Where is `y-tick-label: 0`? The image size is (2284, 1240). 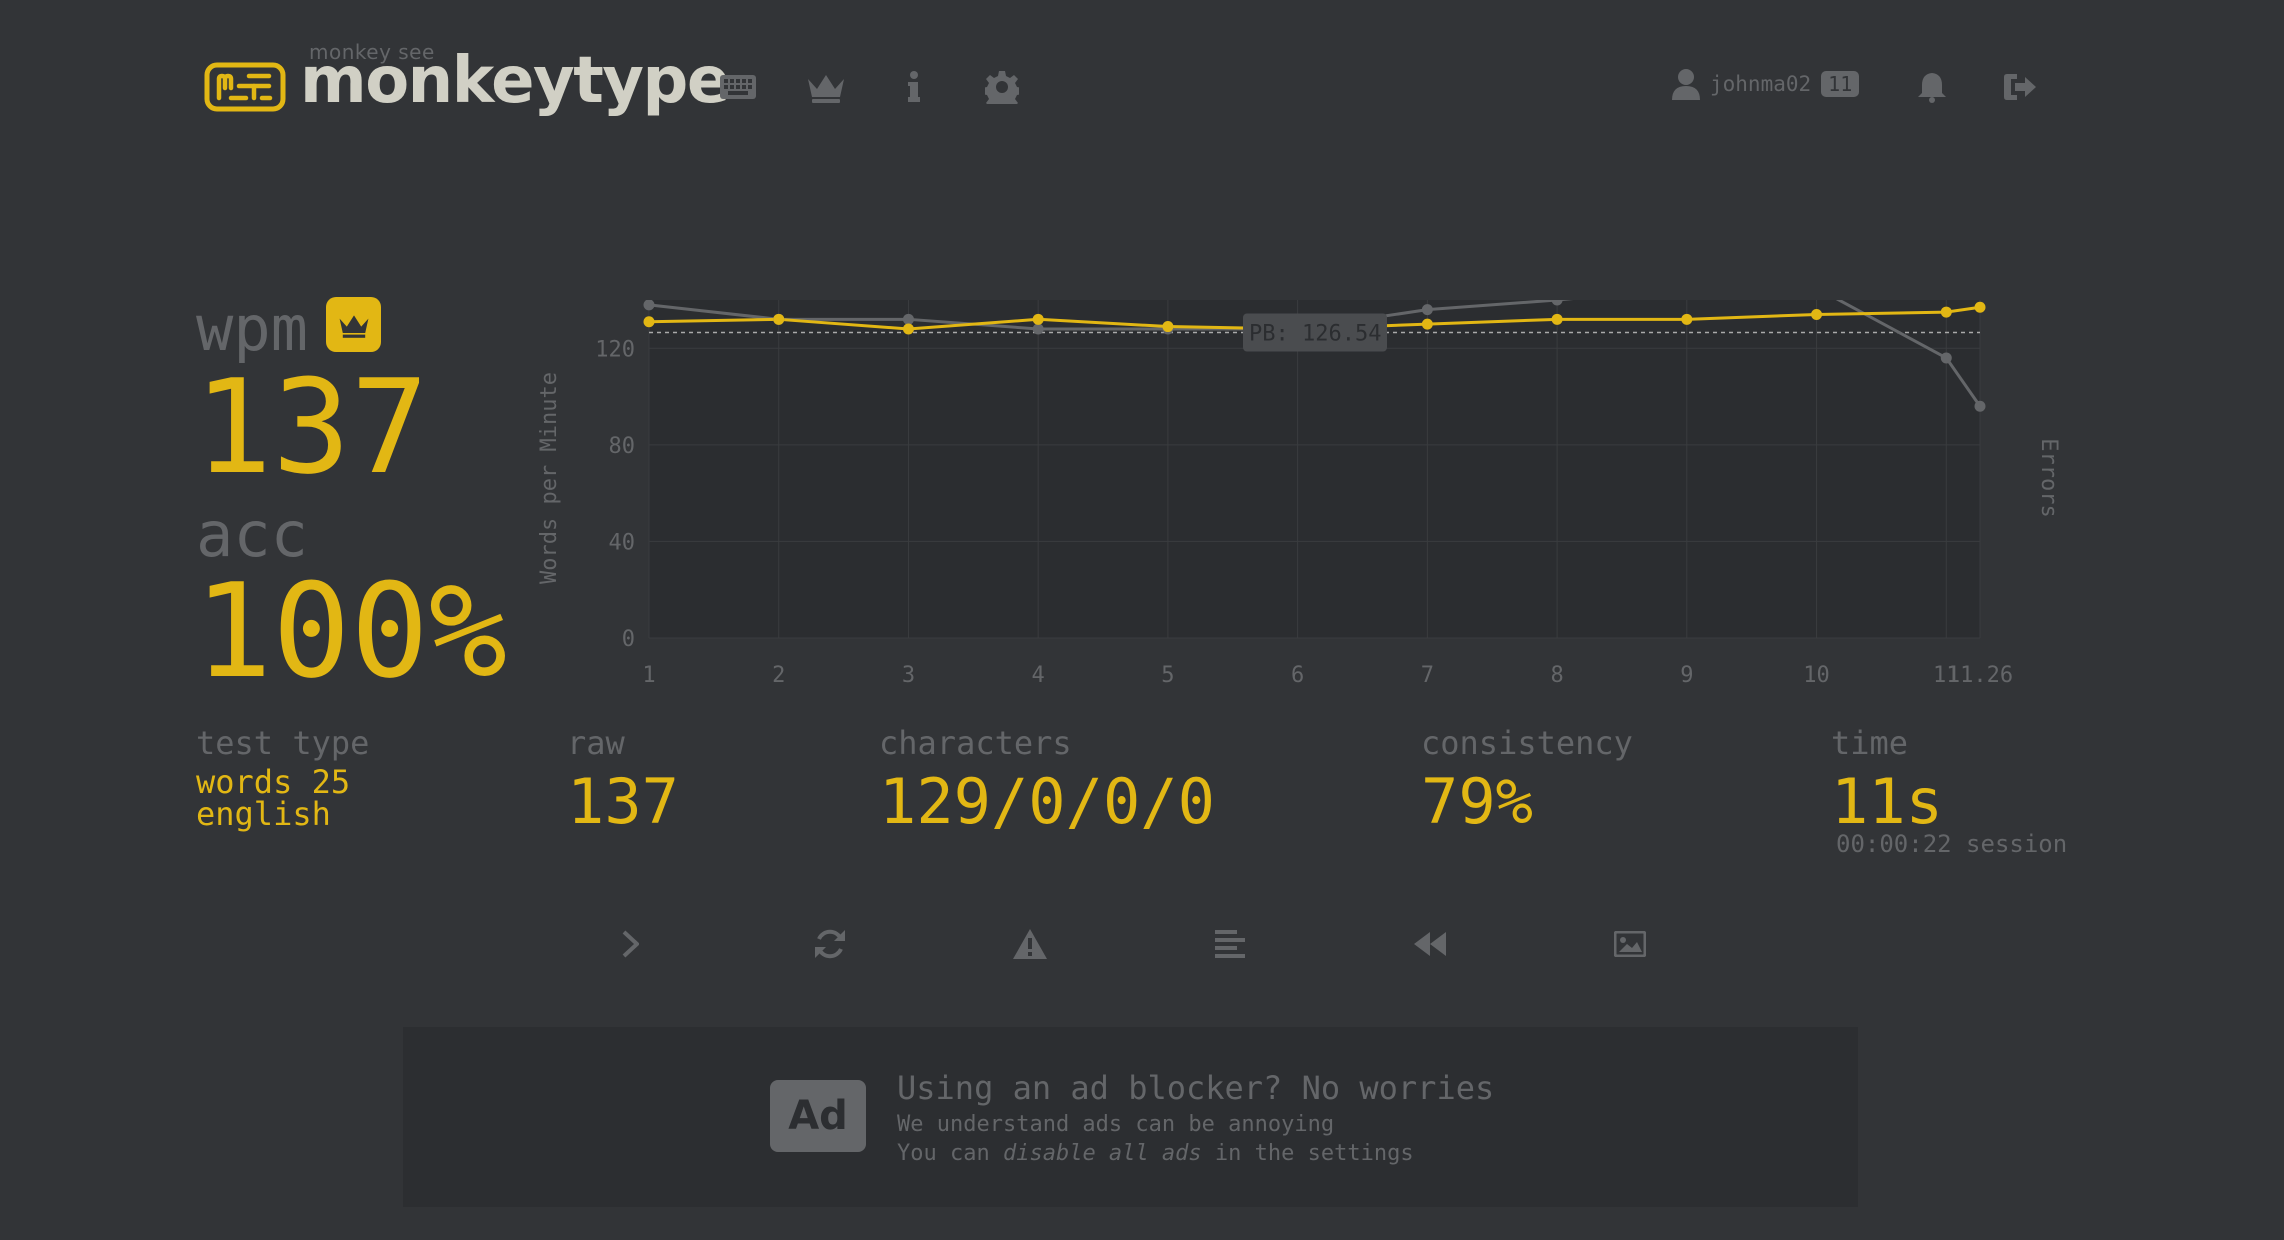
y-tick-label: 0 is located at coordinates (628, 639).